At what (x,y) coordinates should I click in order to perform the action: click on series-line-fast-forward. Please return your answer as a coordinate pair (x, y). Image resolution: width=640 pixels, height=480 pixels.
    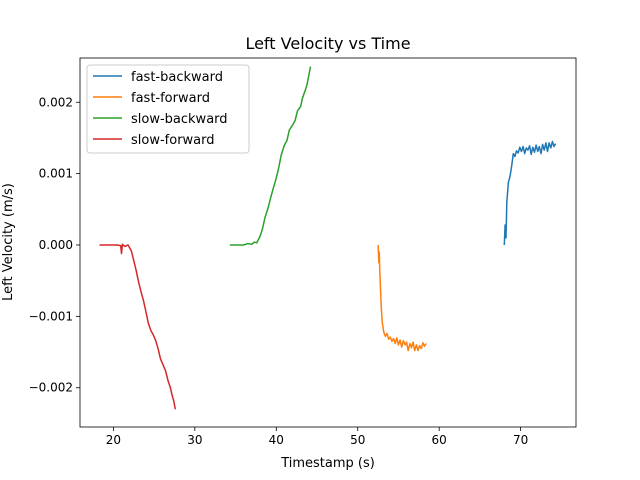
    Looking at the image, I should click on (402, 298).